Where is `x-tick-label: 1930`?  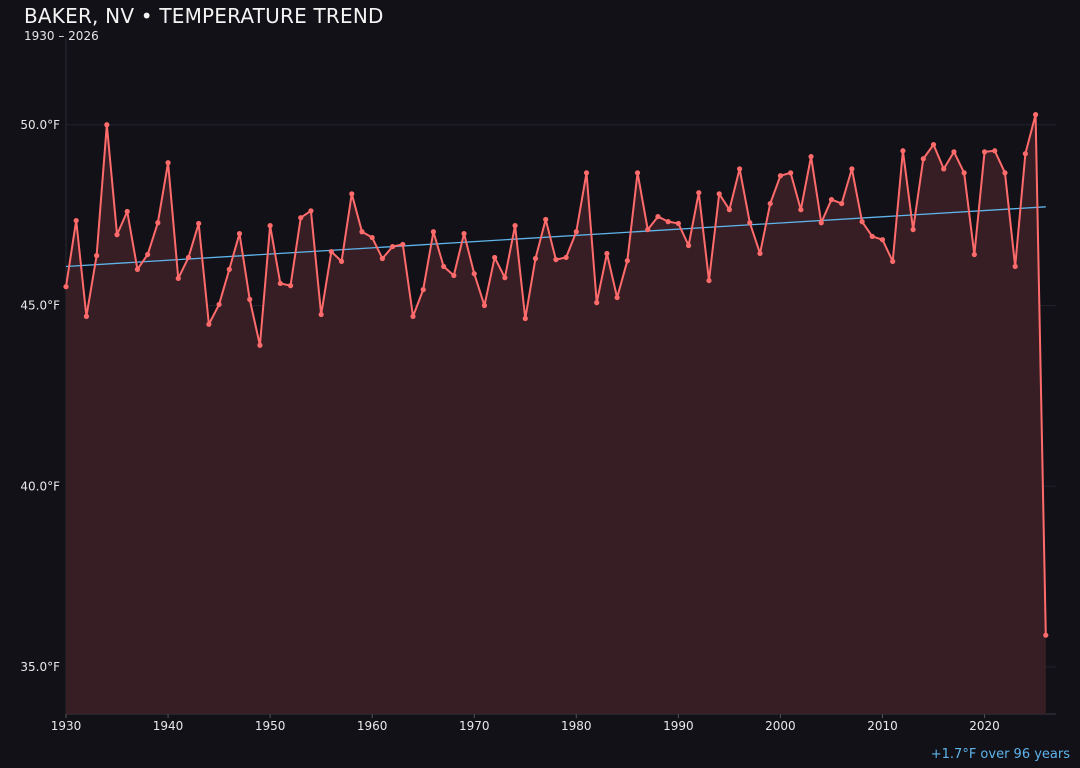
x-tick-label: 1930 is located at coordinates (66, 726).